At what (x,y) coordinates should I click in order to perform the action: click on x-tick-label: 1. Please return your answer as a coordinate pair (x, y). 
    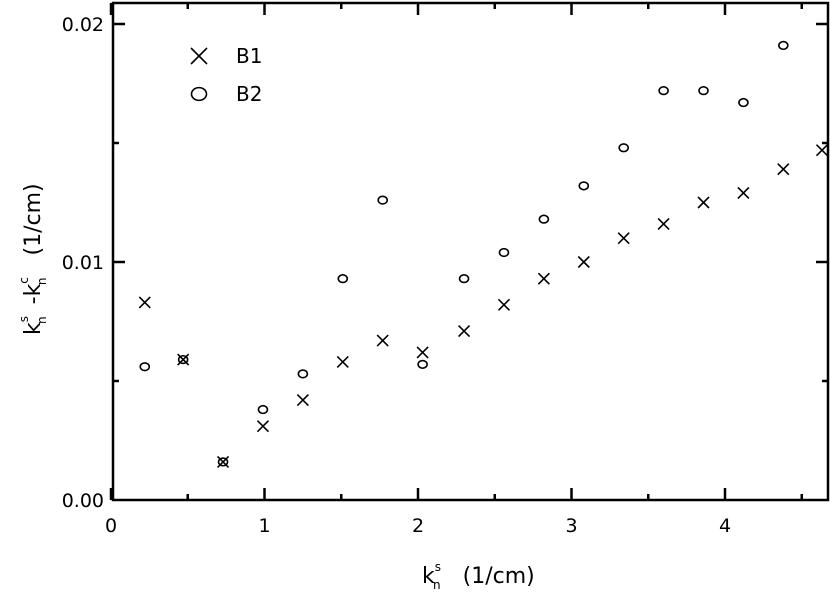
    Looking at the image, I should click on (264, 526).